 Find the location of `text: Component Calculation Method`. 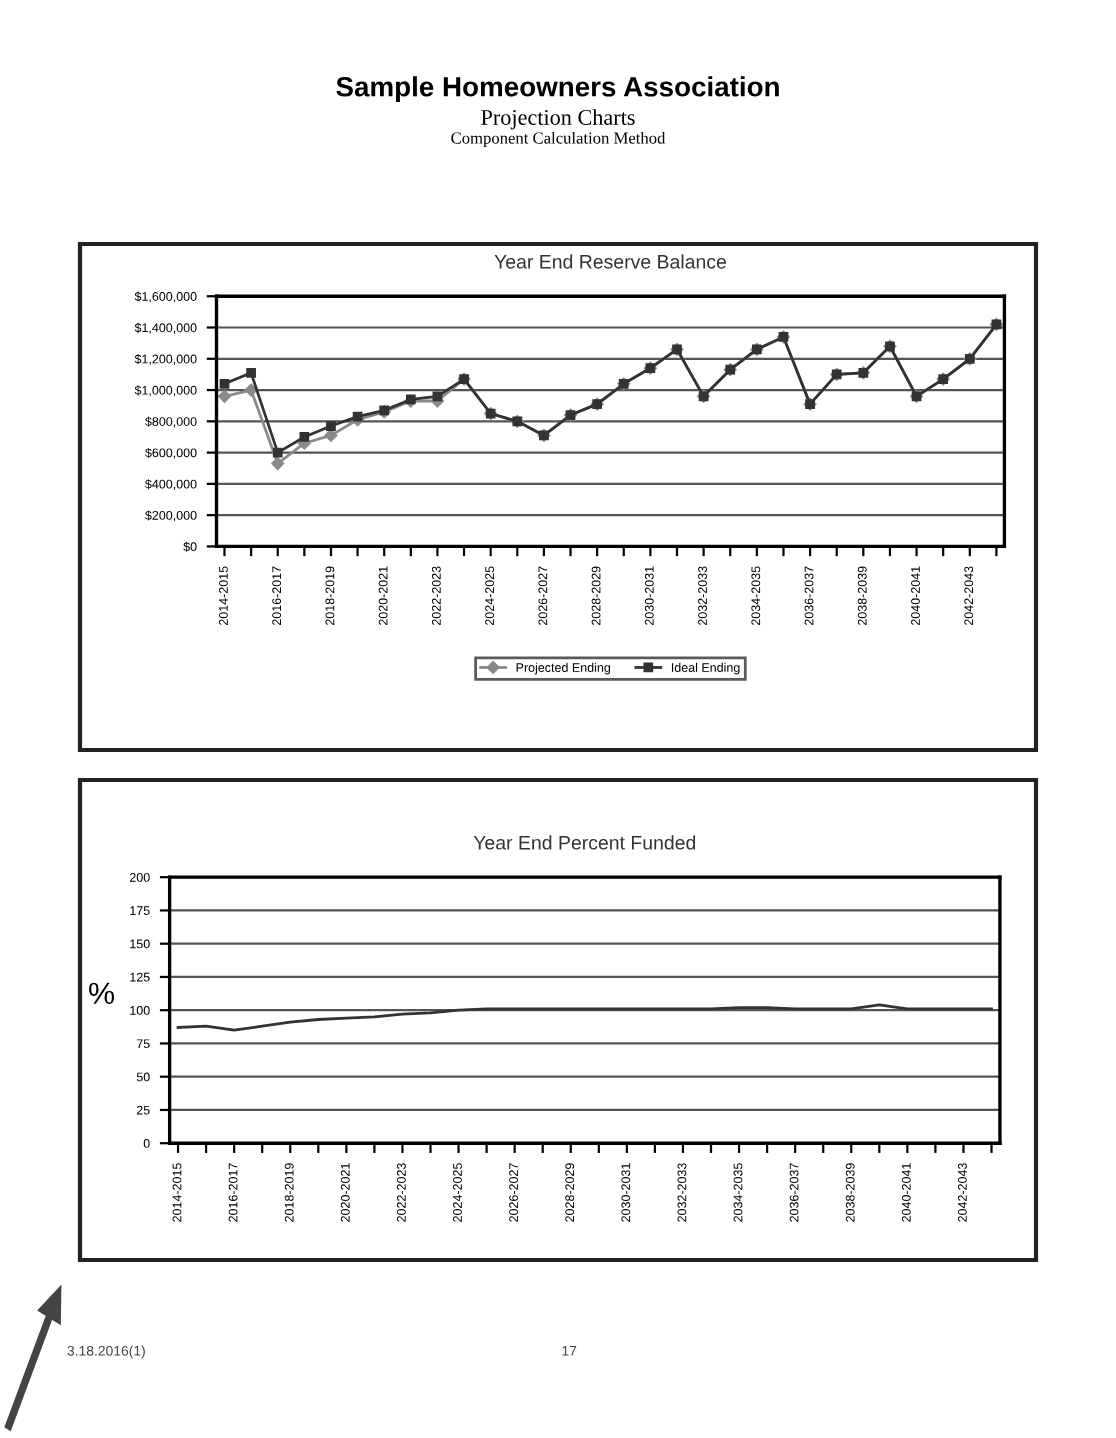

text: Component Calculation Method is located at coordinates (558, 139).